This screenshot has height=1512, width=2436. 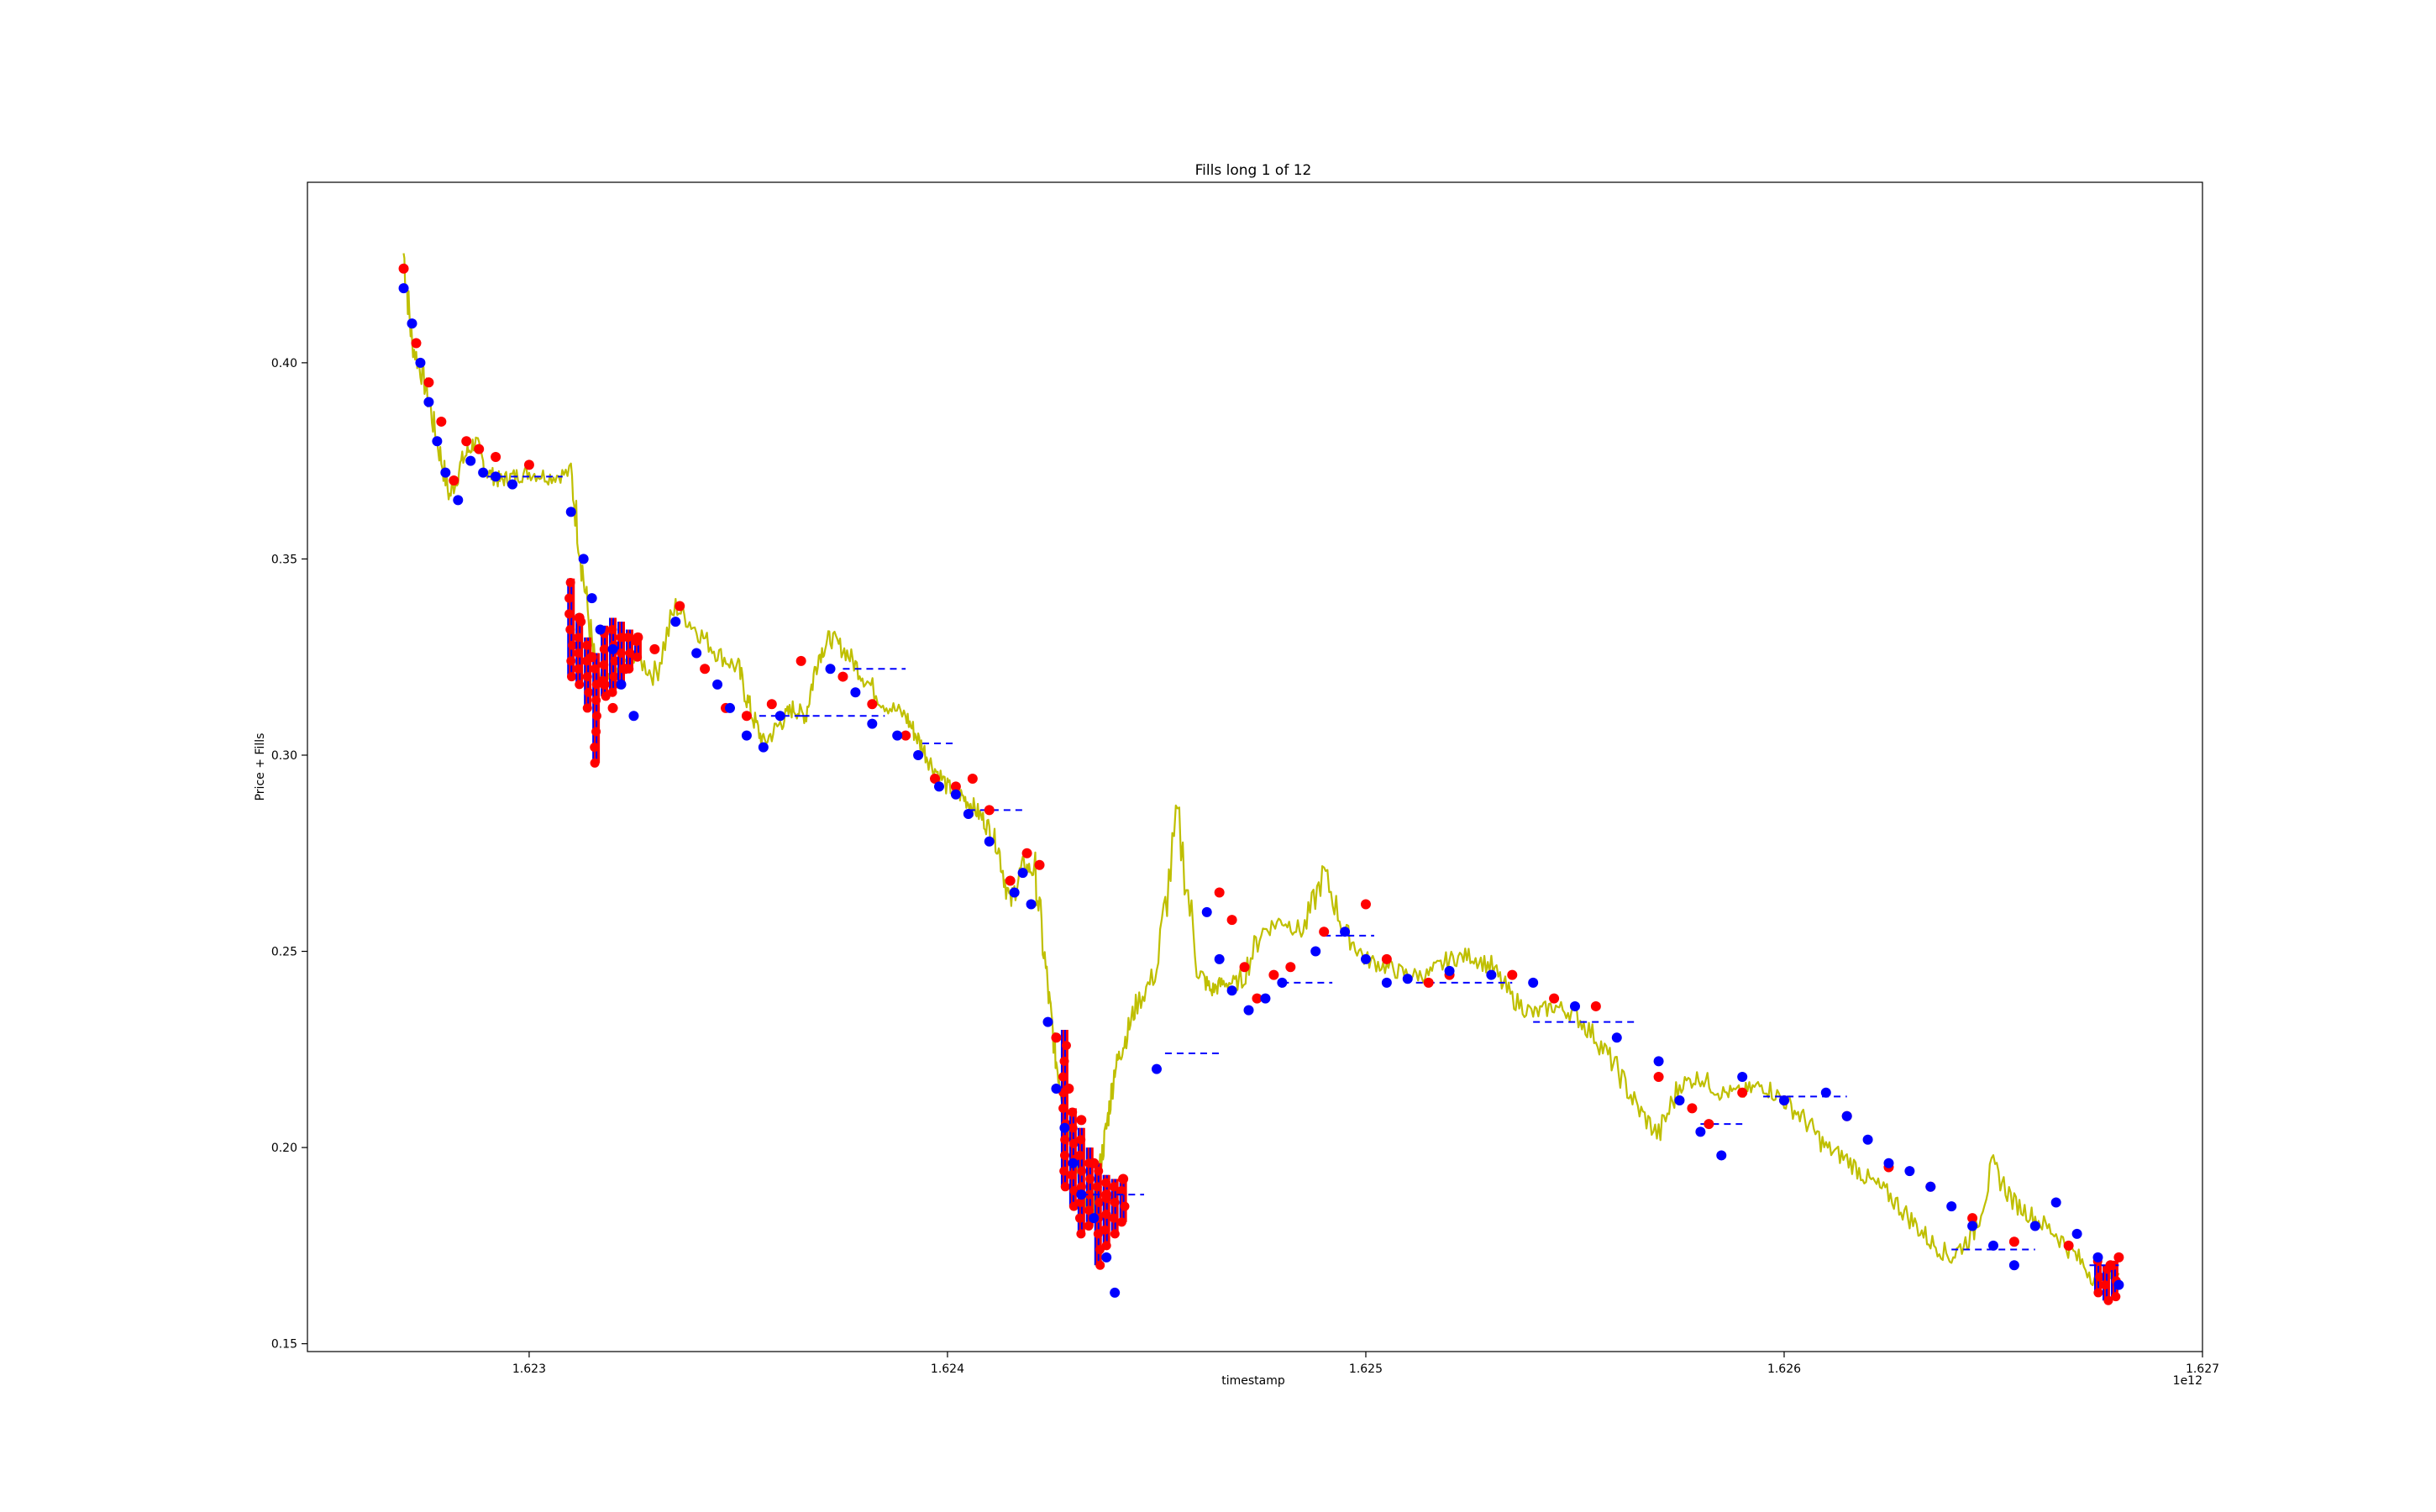 What do you see at coordinates (2202, 1369) in the screenshot?
I see `x-tick-label: 1.627` at bounding box center [2202, 1369].